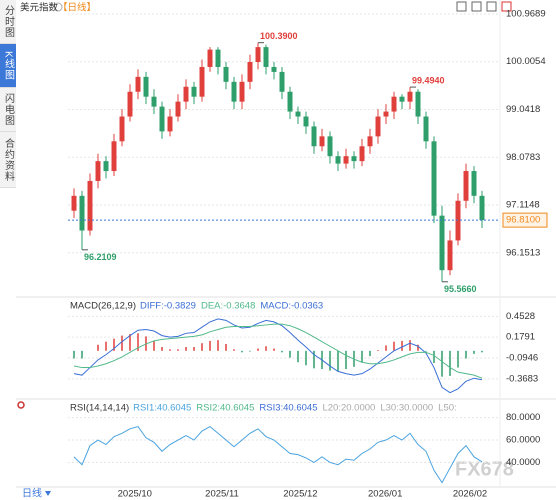 The width and height of the screenshot is (556, 500). Describe the element at coordinates (21, 405) in the screenshot. I see `settings-icon` at that location.